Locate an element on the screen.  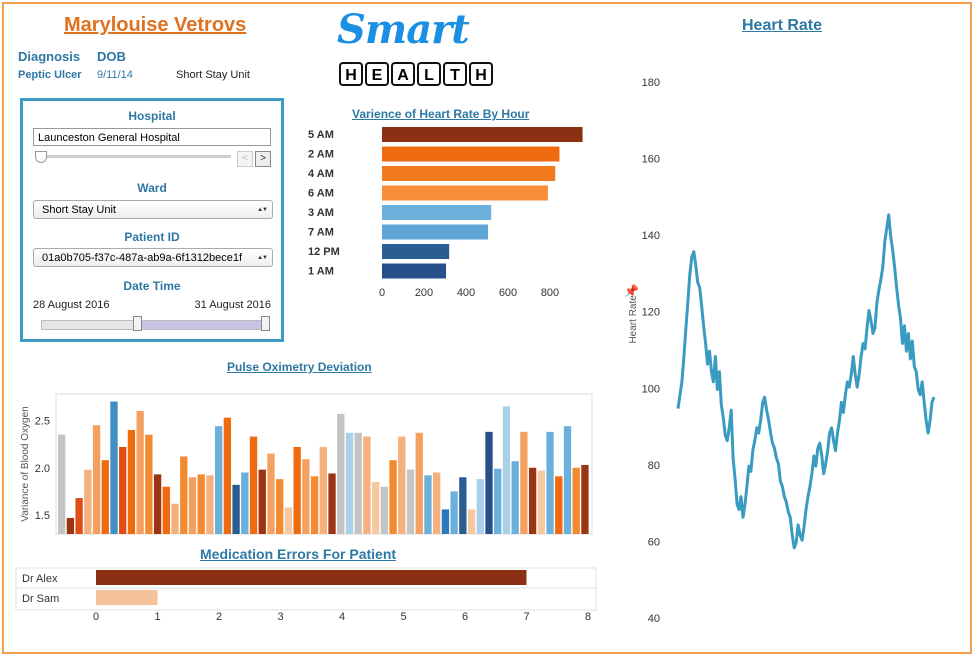
medication-tick-label: 8 is located at coordinates (588, 617).